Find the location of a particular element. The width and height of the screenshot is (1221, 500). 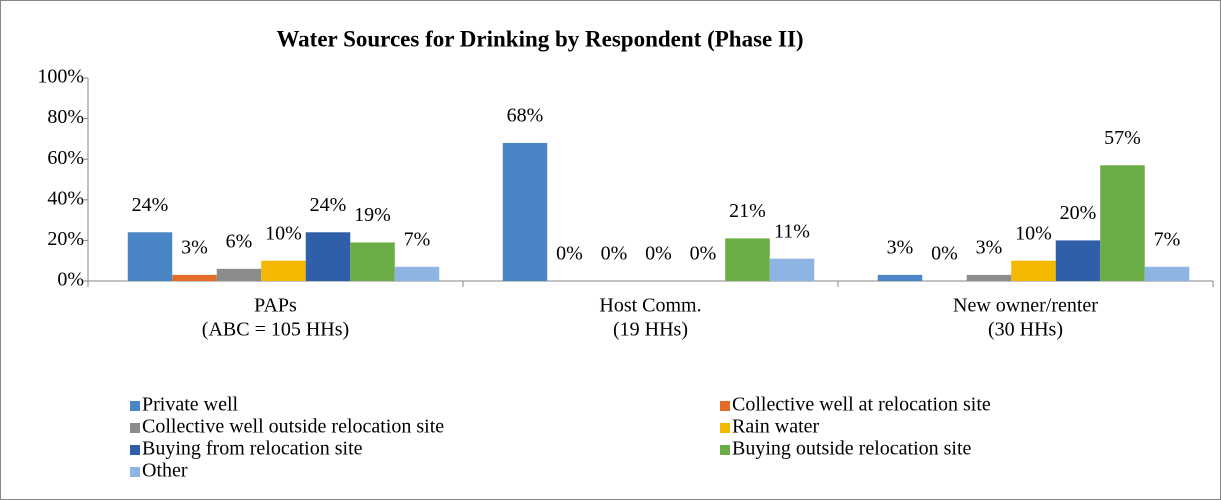

value-label: 6% is located at coordinates (239, 241).